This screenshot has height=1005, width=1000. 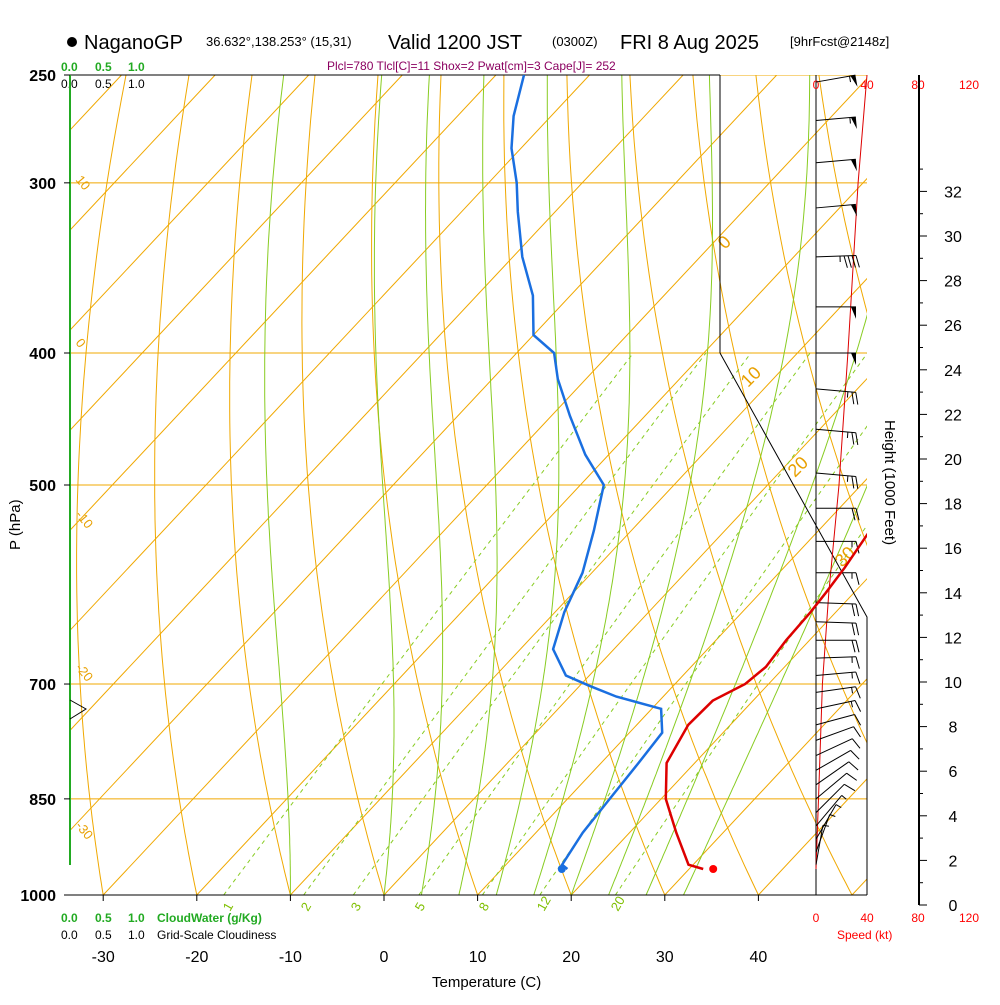 I want to click on temperature-tick-label: 10, so click(x=478, y=957).